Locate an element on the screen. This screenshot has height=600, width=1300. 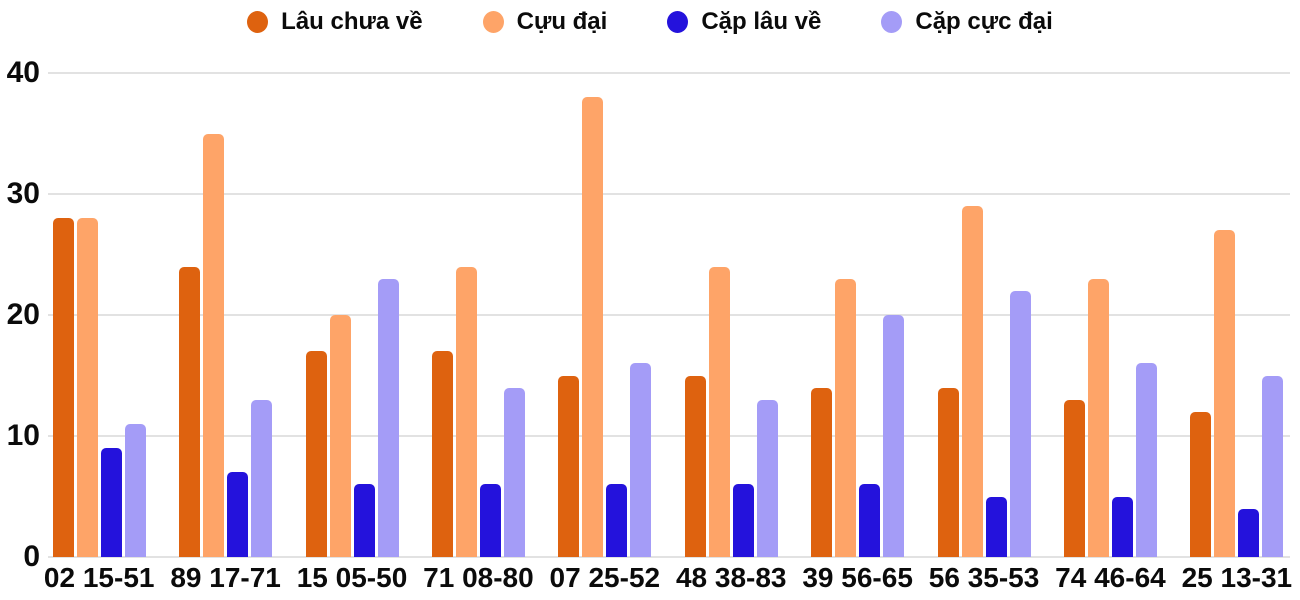
y-tick-label: 40 is located at coordinates (23, 72).